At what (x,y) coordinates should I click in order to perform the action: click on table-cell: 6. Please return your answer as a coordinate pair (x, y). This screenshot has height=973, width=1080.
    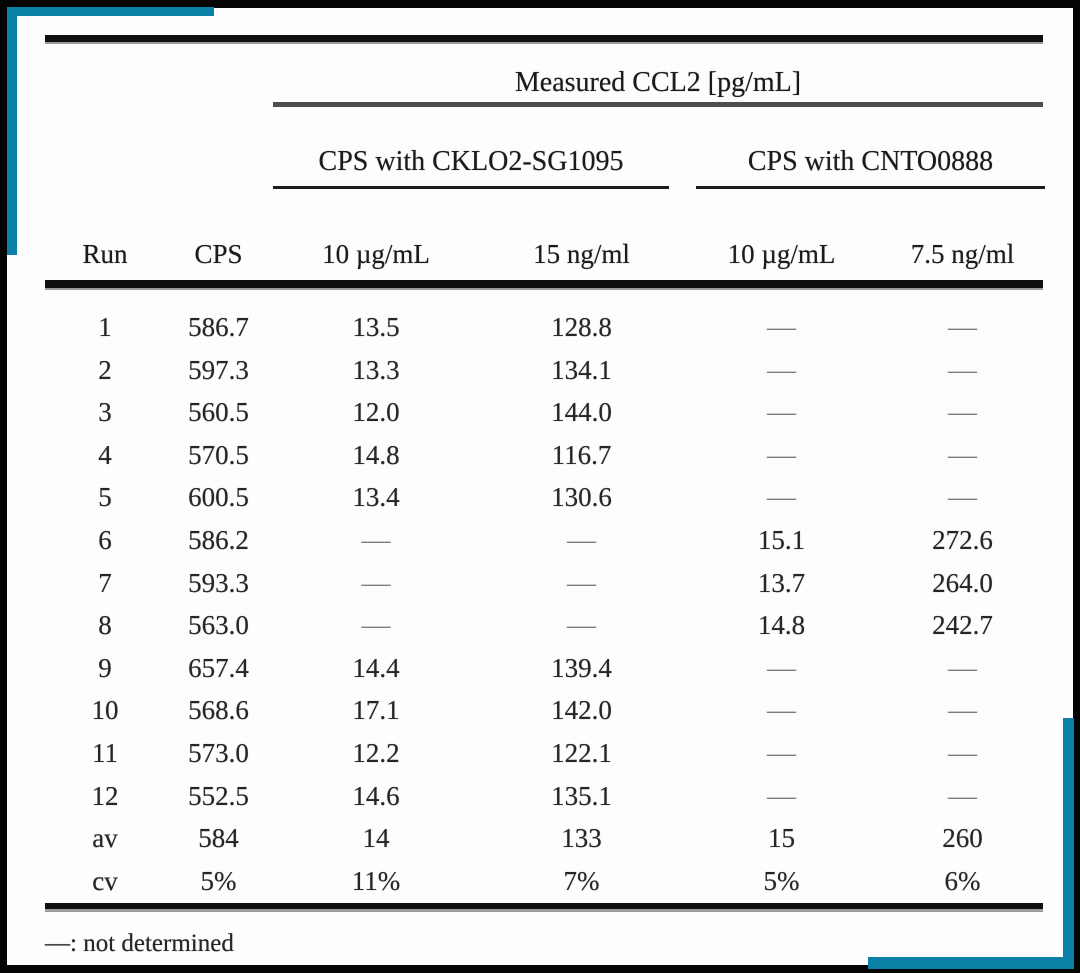
    Looking at the image, I should click on (105, 539).